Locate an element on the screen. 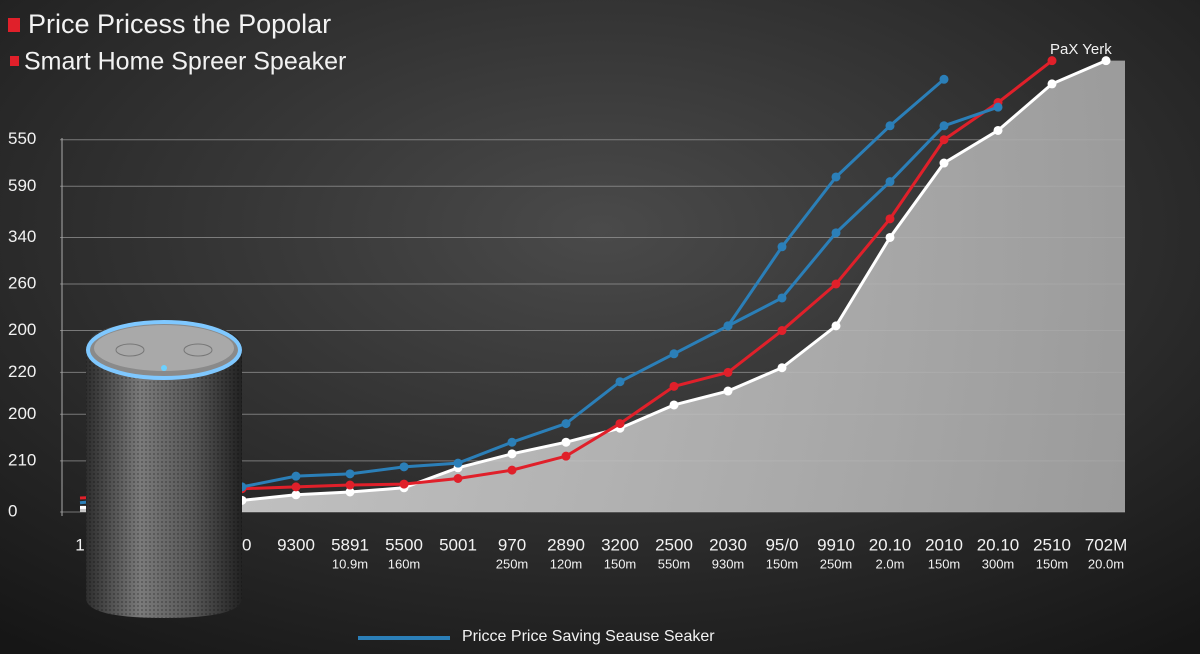 Image resolution: width=1200 pixels, height=654 pixels. y-tick-label: 210 is located at coordinates (22, 459).